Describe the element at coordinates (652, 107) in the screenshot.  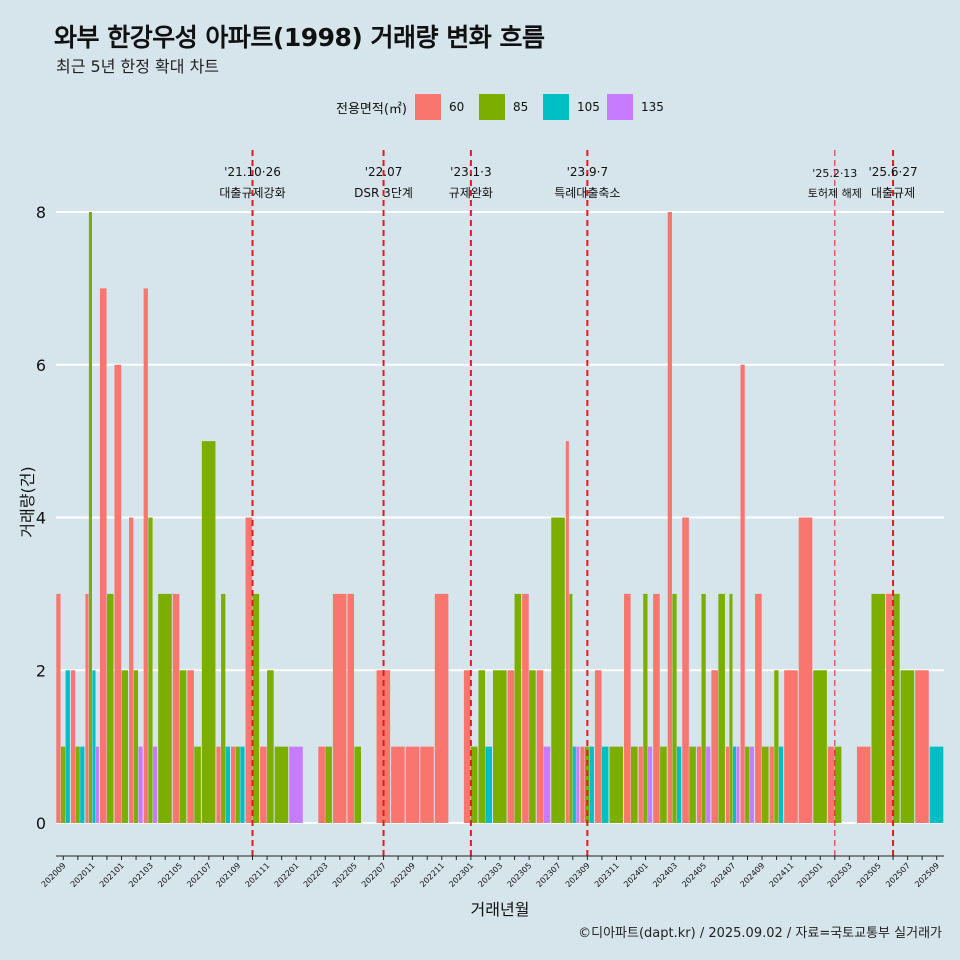
I see `legend-label-135: 135` at that location.